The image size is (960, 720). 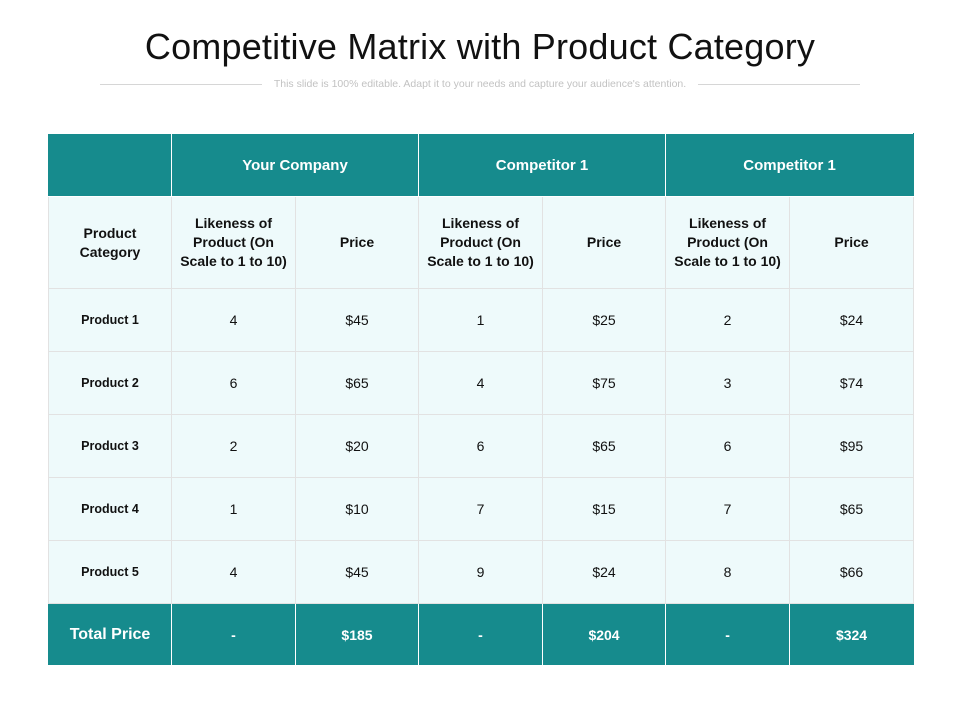 I want to click on likeness-cell: 8, so click(x=728, y=572).